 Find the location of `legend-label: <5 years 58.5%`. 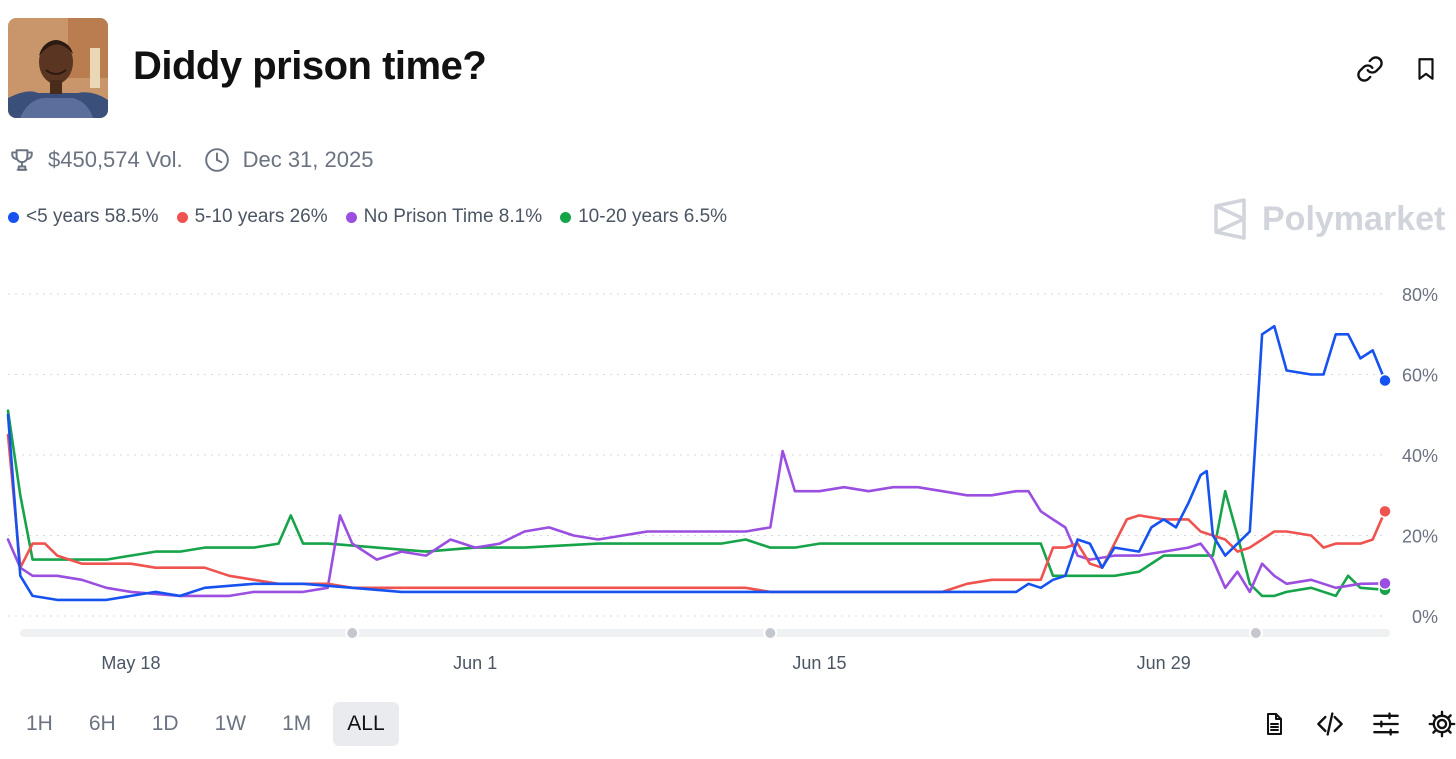

legend-label: <5 years 58.5% is located at coordinates (92, 216).